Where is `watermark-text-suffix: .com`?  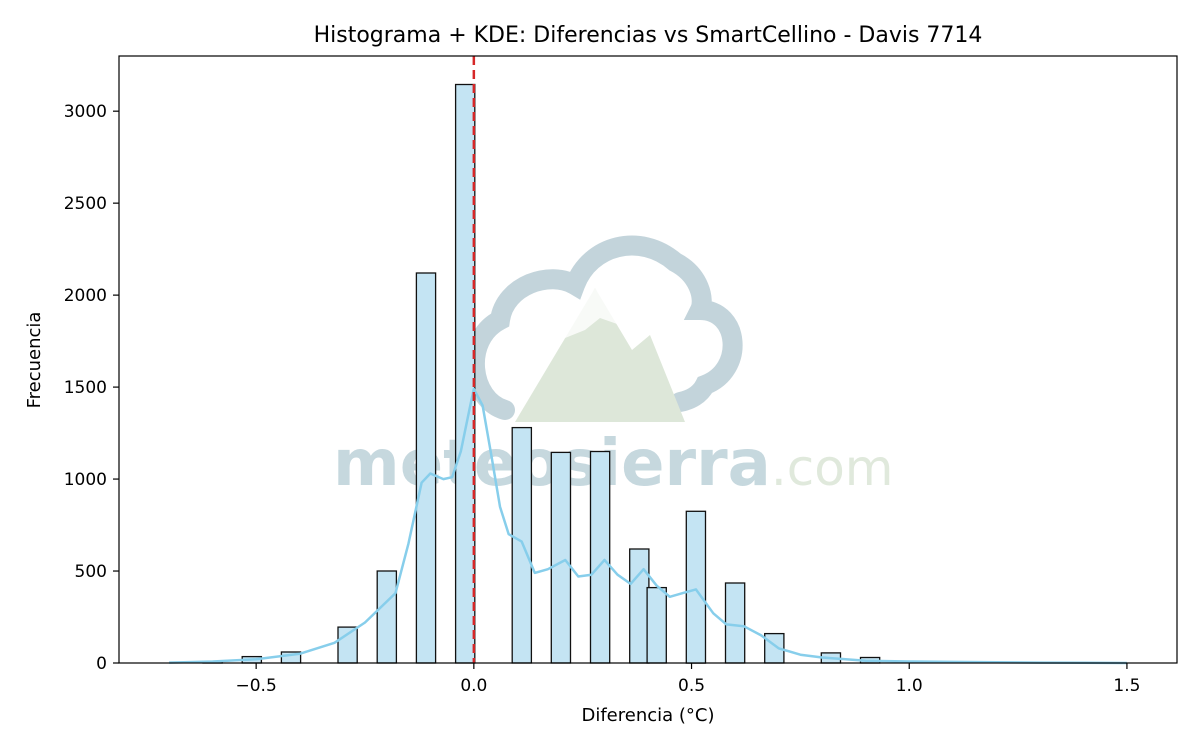 watermark-text-suffix: .com is located at coordinates (832, 468).